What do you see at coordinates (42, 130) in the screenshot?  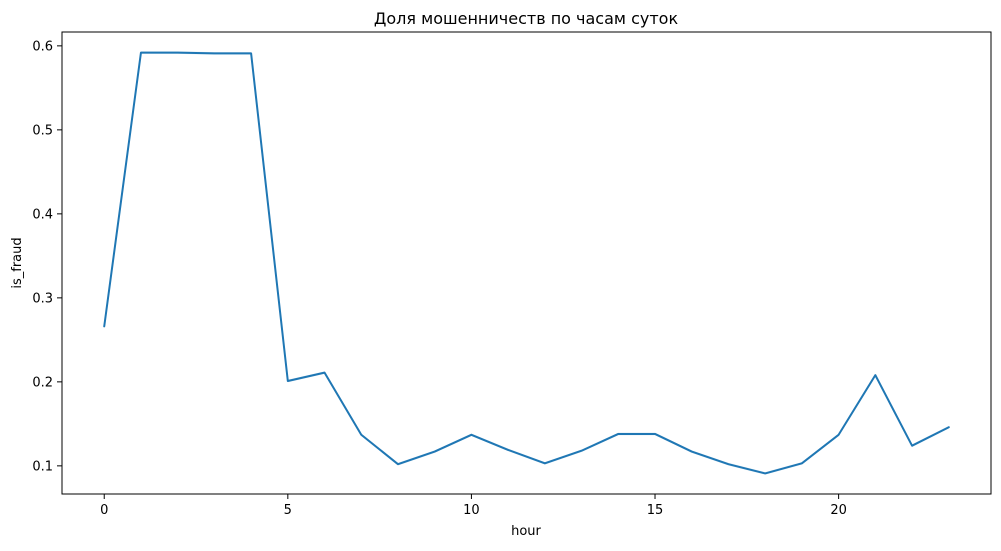 I see `y-tick-label: 0.5` at bounding box center [42, 130].